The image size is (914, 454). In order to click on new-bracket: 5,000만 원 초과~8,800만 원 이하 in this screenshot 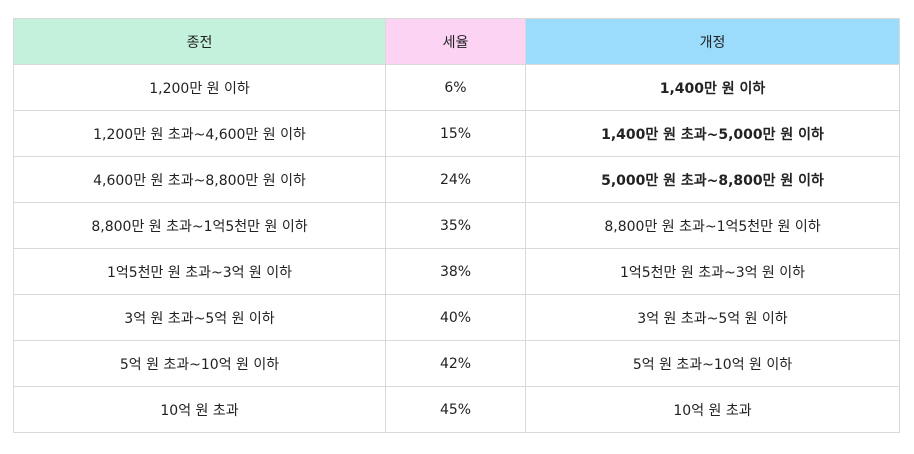, I will do `click(712, 179)`.